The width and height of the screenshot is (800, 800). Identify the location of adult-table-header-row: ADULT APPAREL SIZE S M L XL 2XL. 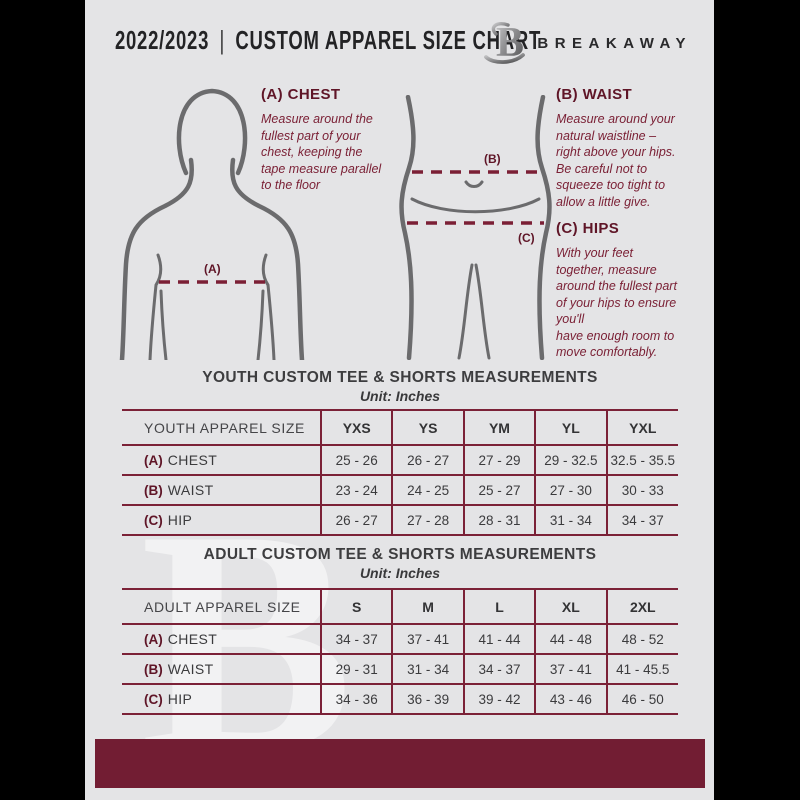
(400, 606).